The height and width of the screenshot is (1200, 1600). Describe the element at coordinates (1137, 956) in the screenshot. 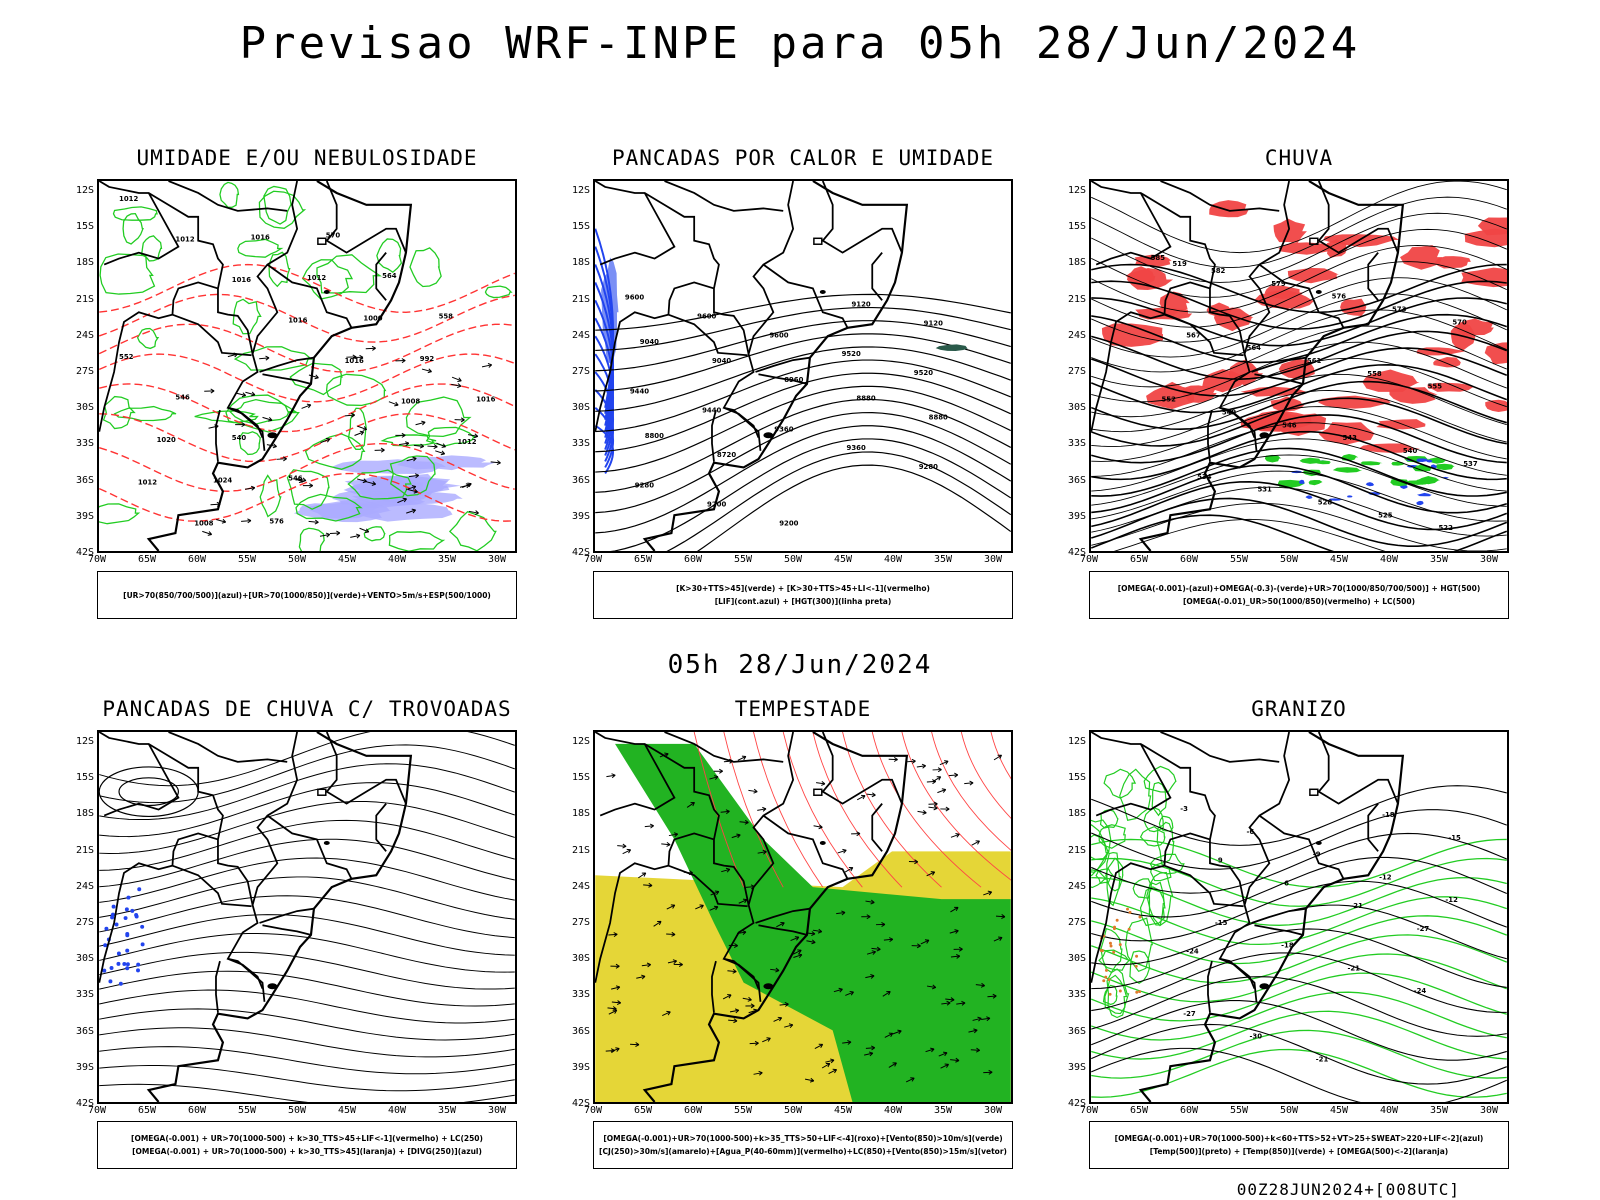

I see `omega-orange-dot` at that location.